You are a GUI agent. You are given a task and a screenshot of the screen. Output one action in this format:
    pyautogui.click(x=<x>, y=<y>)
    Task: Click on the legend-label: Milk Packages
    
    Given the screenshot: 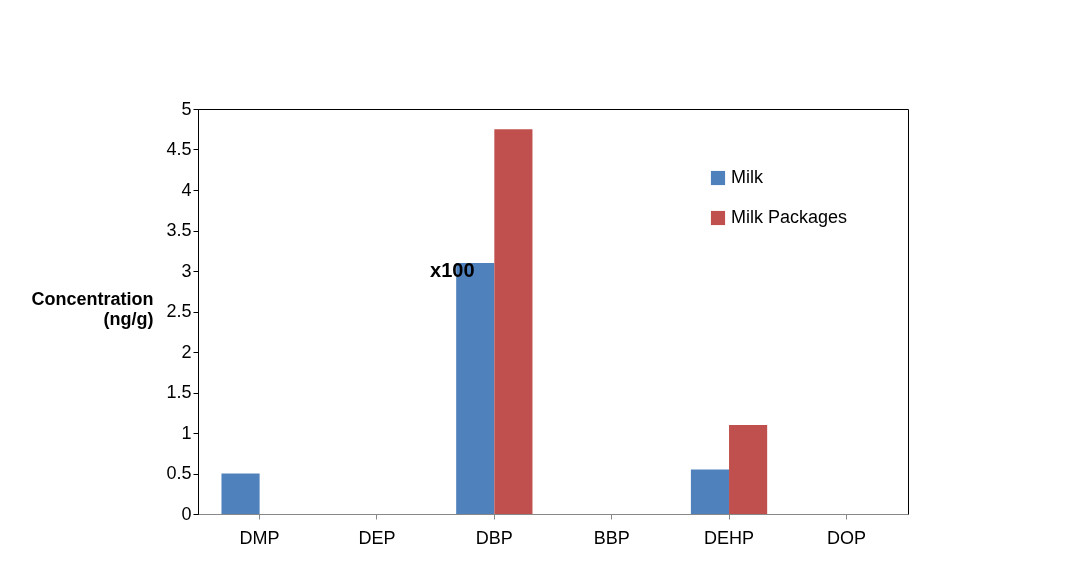 What is the action you would take?
    pyautogui.click(x=789, y=217)
    